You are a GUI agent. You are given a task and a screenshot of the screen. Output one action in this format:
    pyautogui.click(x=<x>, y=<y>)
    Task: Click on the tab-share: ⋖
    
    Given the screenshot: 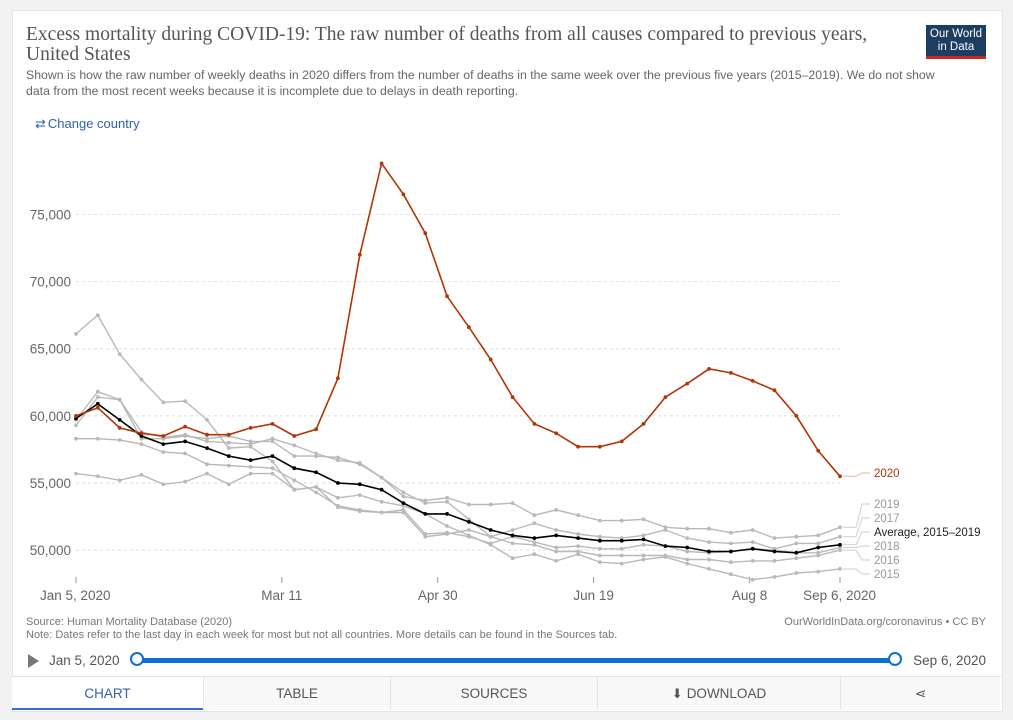 What is the action you would take?
    pyautogui.click(x=920, y=693)
    